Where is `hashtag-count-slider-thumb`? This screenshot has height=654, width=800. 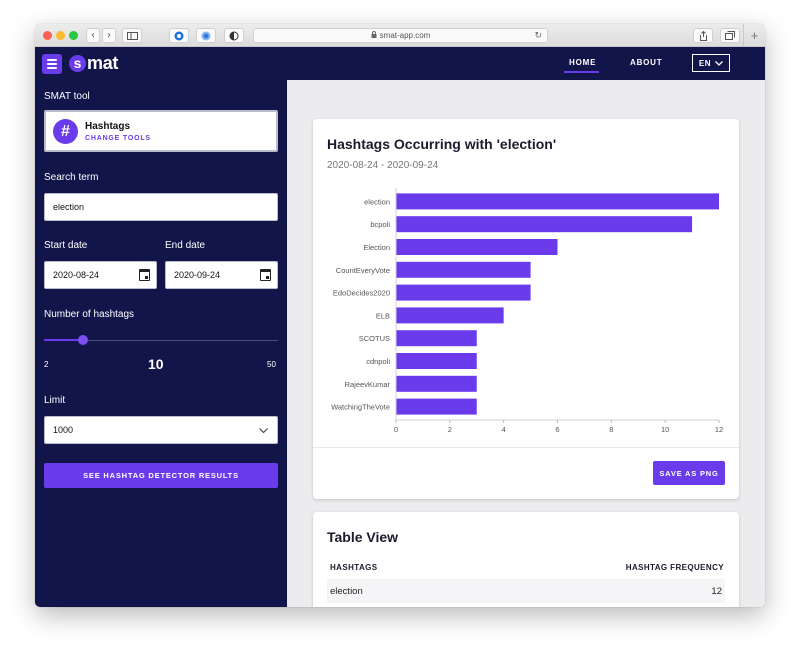
hashtag-count-slider-thumb is located at coordinates (83, 340).